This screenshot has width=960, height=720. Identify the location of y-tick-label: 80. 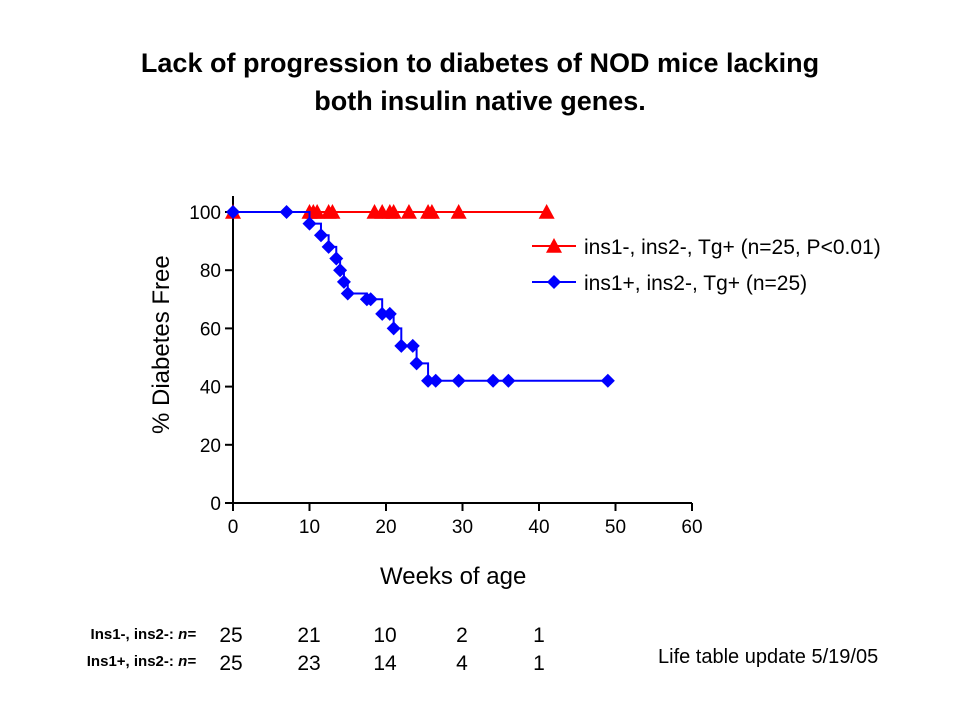
(210, 271).